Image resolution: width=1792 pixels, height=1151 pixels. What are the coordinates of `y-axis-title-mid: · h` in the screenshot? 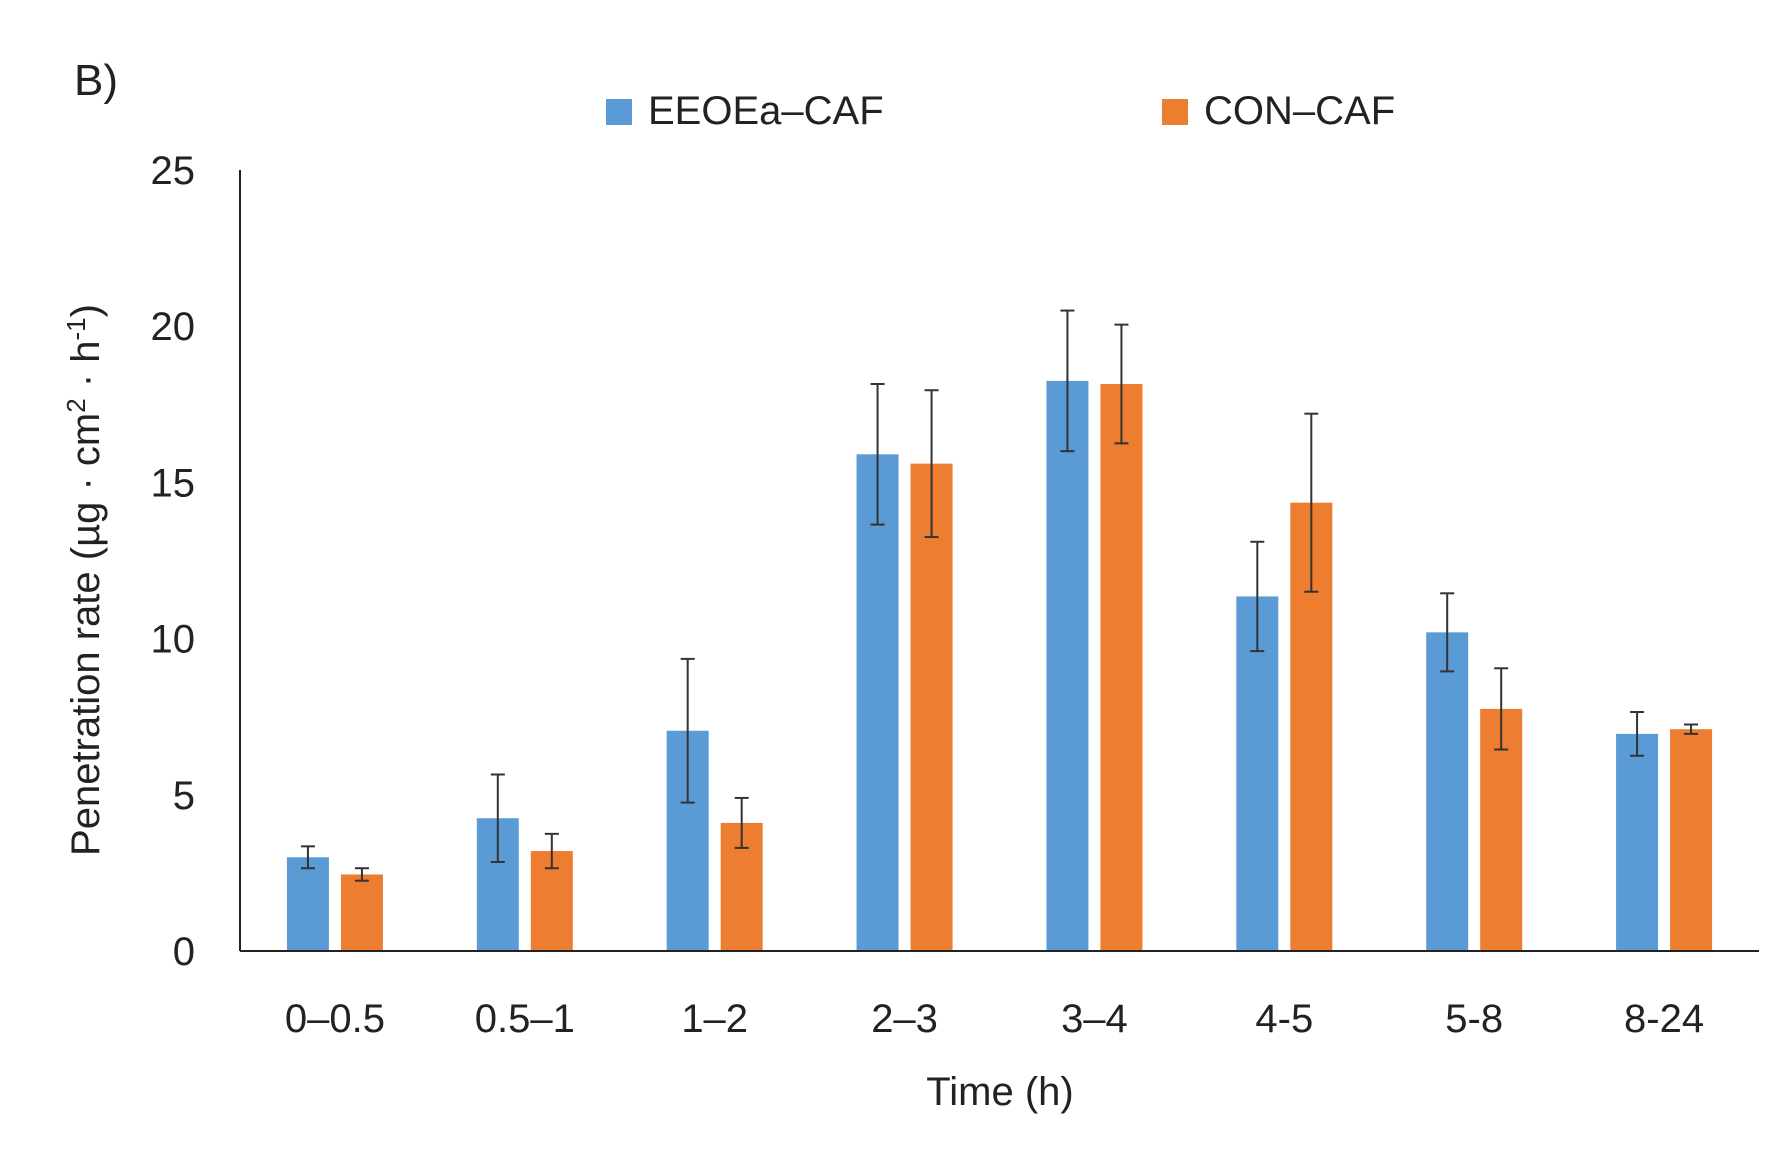 It's located at (86, 369).